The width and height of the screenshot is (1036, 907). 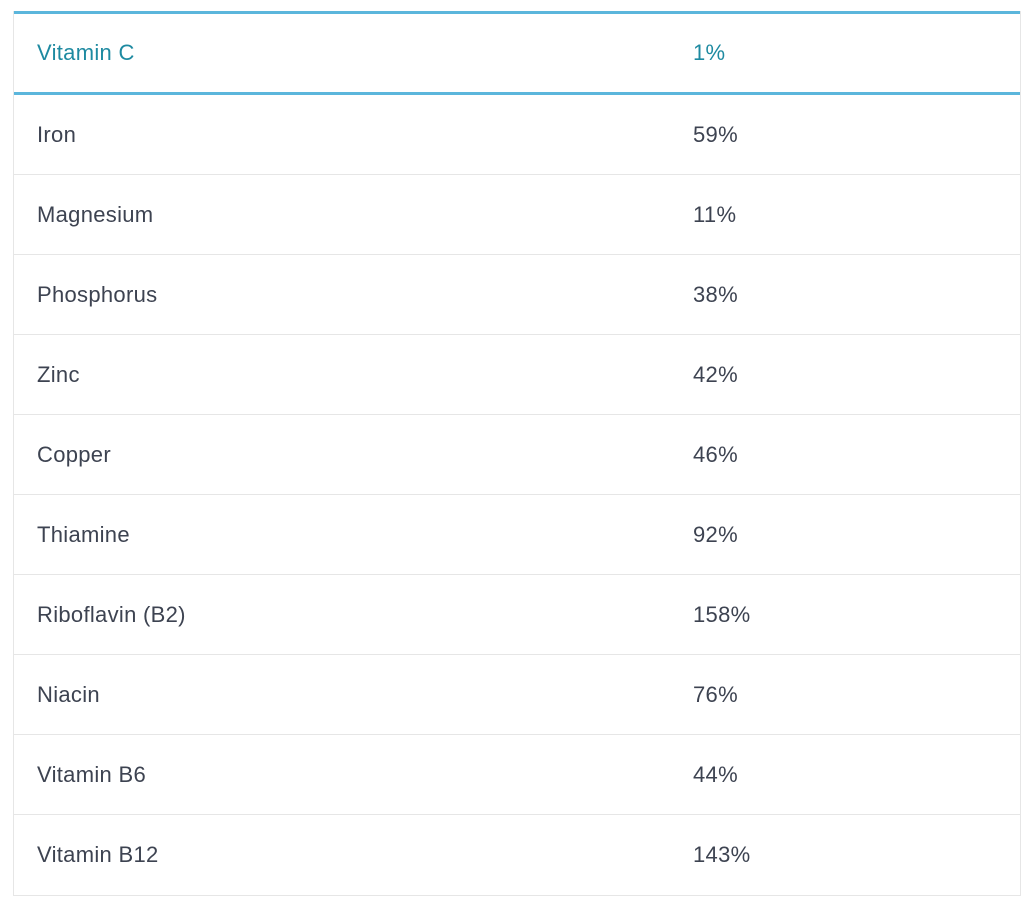 What do you see at coordinates (715, 294) in the screenshot?
I see `nutrient-value: 38%` at bounding box center [715, 294].